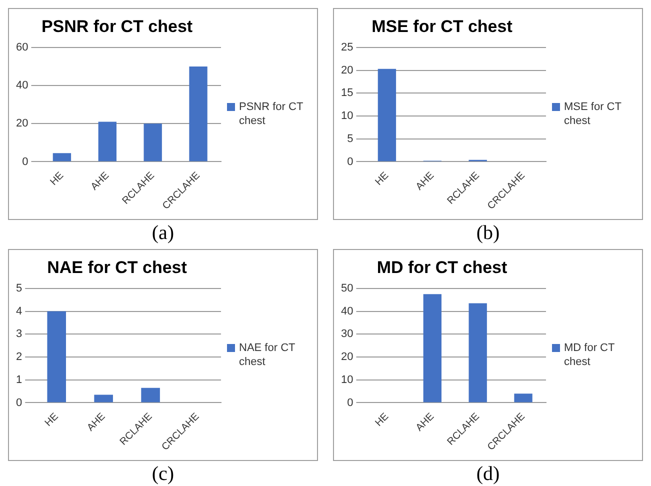 Image resolution: width=651 pixels, height=486 pixels. What do you see at coordinates (163, 474) in the screenshot?
I see `text: (c)` at bounding box center [163, 474].